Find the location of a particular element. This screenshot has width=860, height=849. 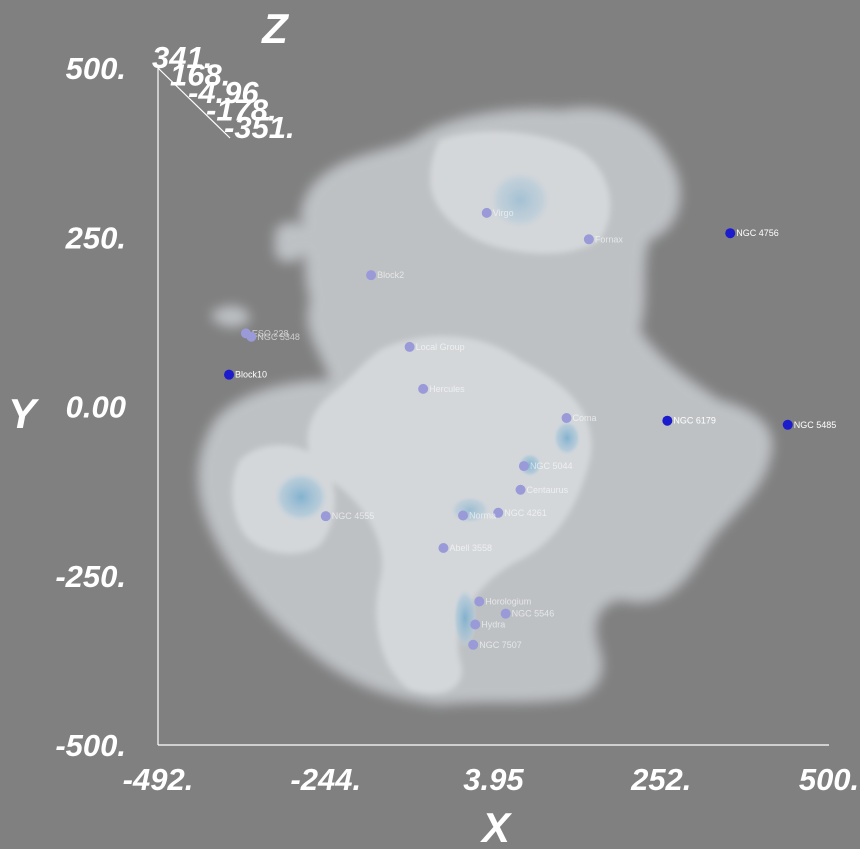

data-point-label: NGC 5044 is located at coordinates (551, 466).